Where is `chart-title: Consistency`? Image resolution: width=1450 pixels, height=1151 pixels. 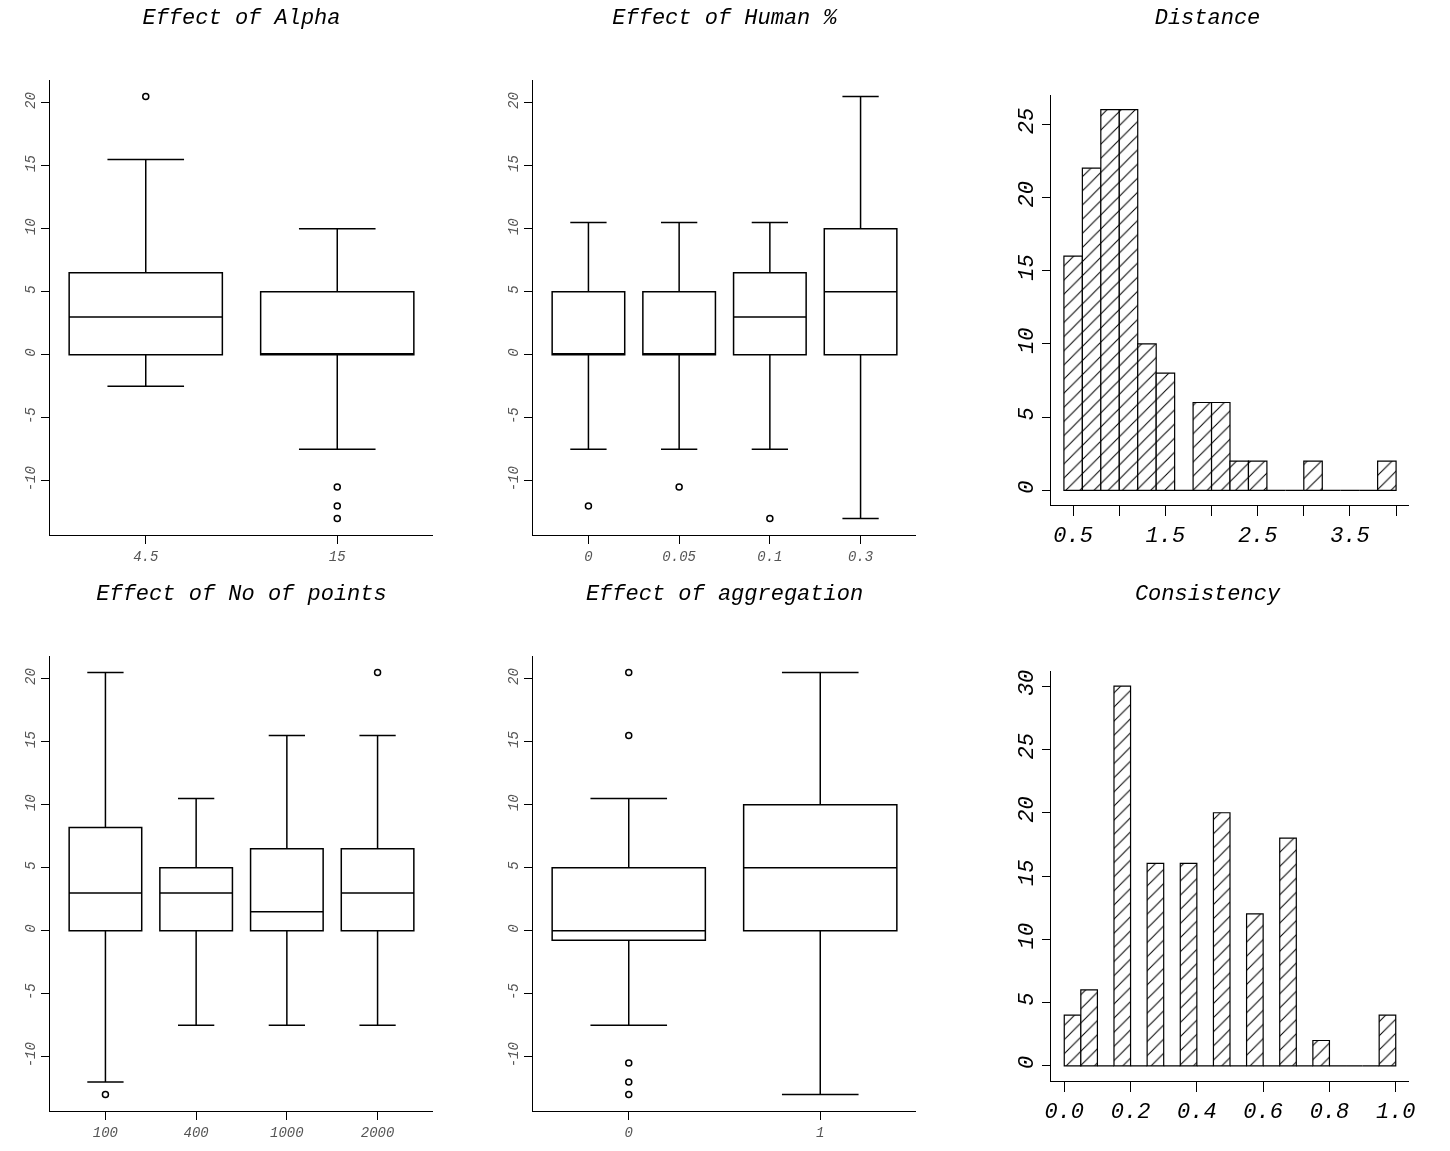
chart-title: Consistency is located at coordinates (1207, 595).